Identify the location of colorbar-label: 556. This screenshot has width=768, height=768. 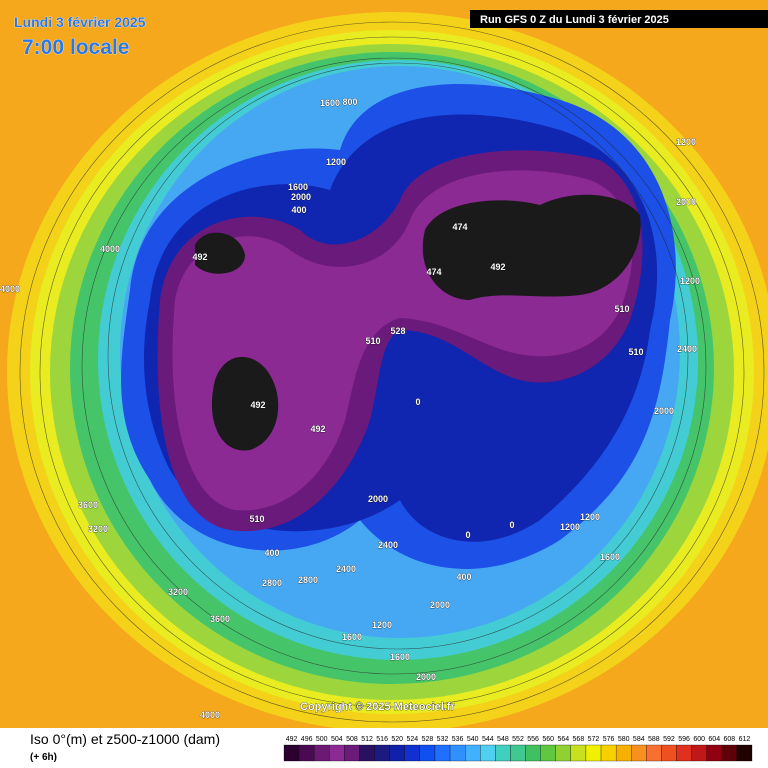
(533, 739).